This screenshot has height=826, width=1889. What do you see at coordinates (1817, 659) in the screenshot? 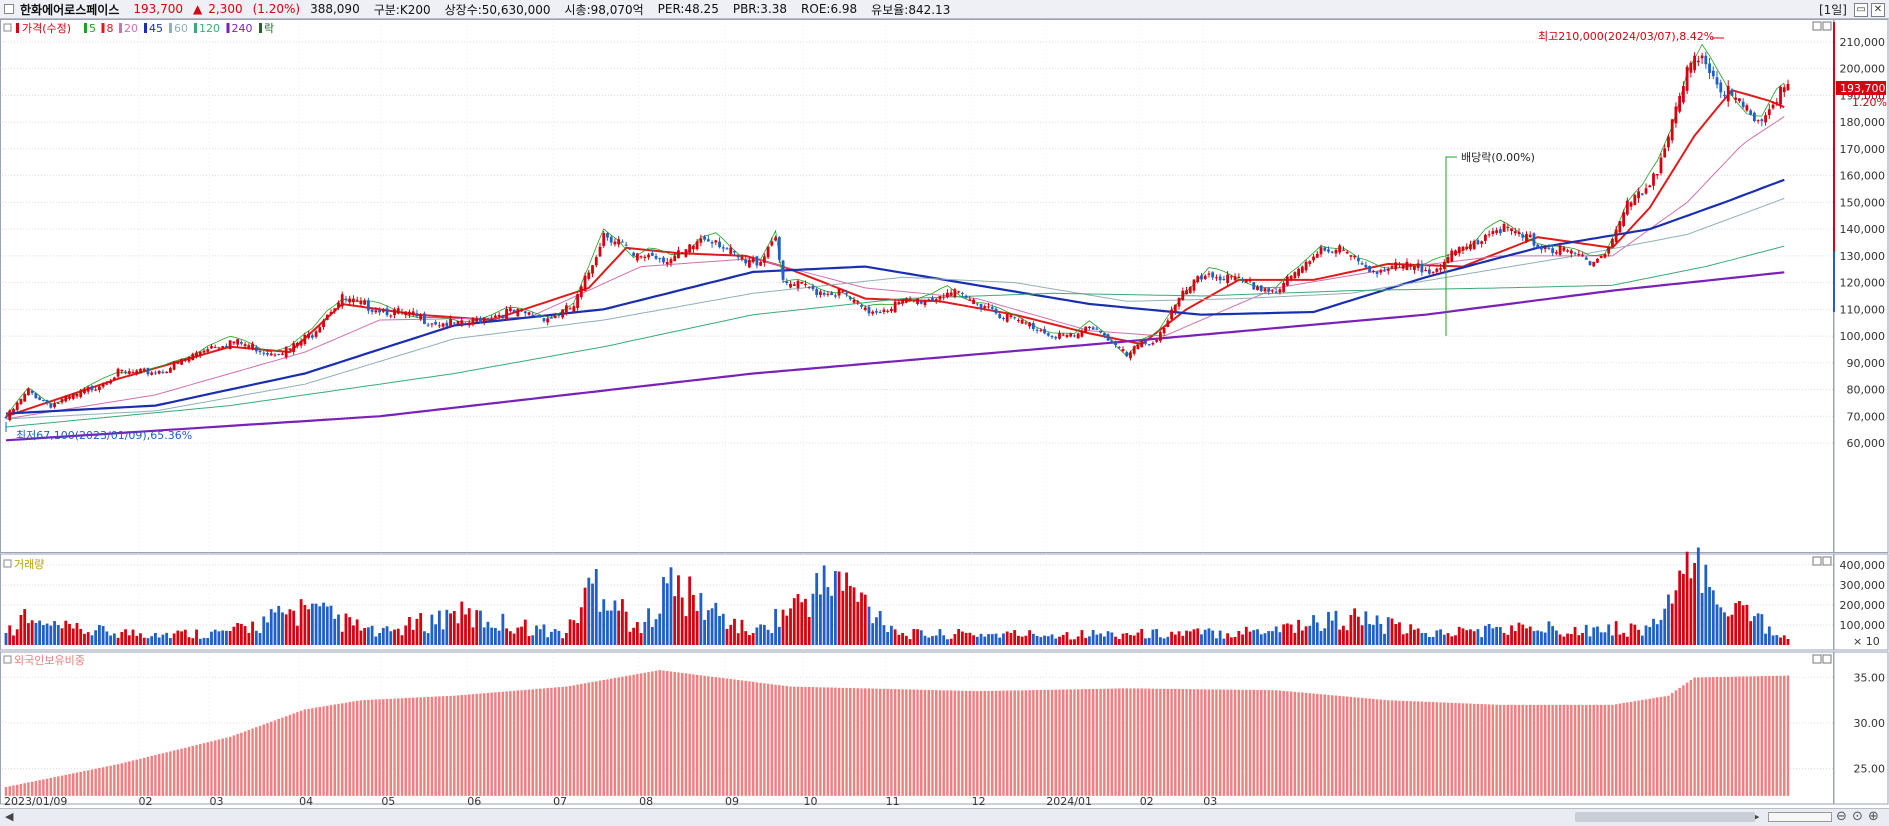
I see `foreign-panel-max-button` at bounding box center [1817, 659].